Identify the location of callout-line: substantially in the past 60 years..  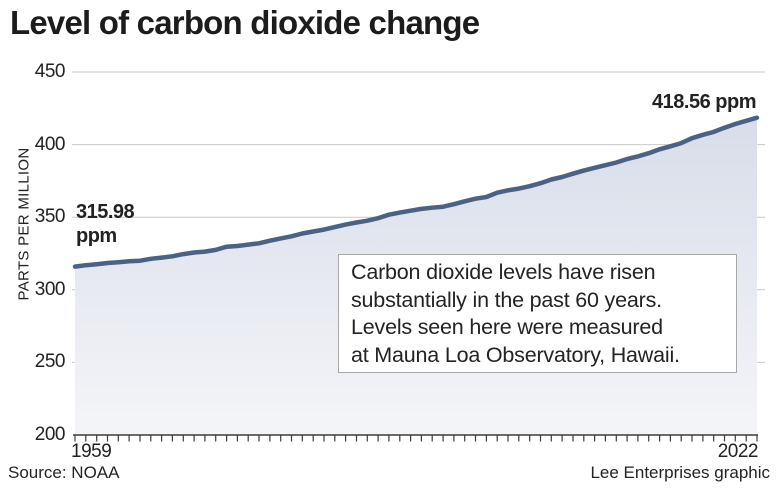
(506, 299).